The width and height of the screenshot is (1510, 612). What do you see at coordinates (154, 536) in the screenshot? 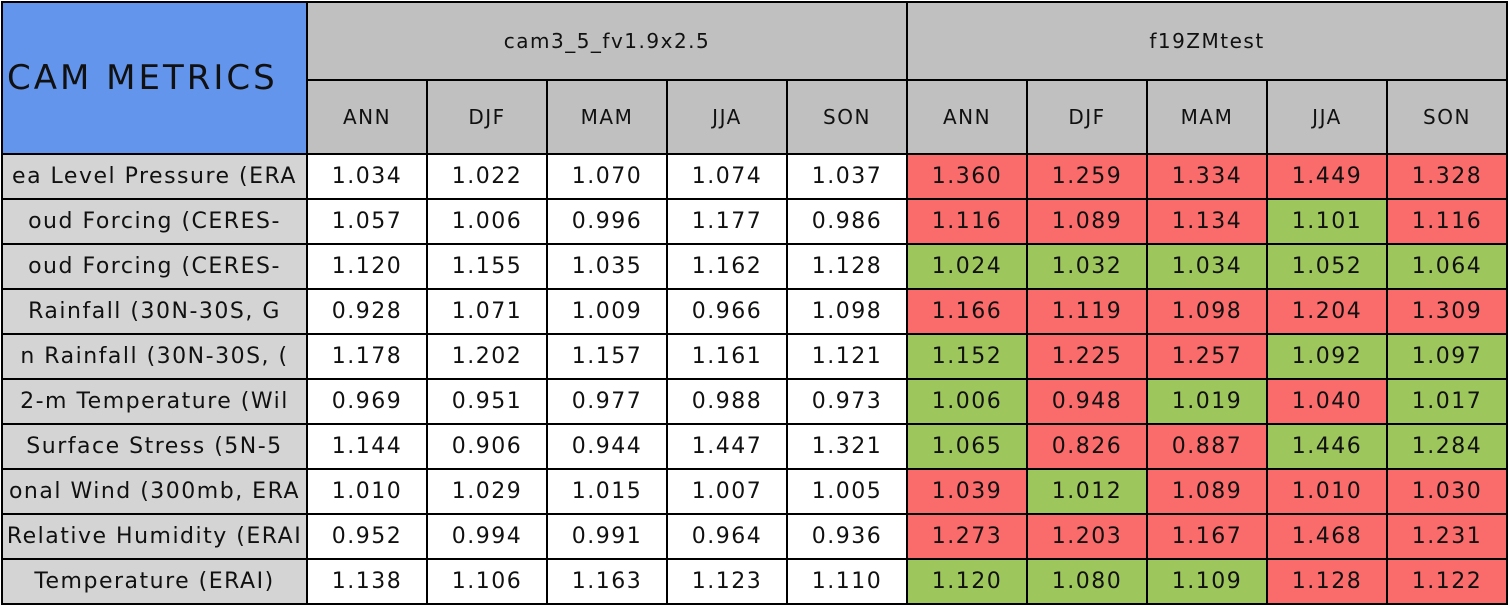
I see `row-label: Relative Humidity (ERAI` at bounding box center [154, 536].